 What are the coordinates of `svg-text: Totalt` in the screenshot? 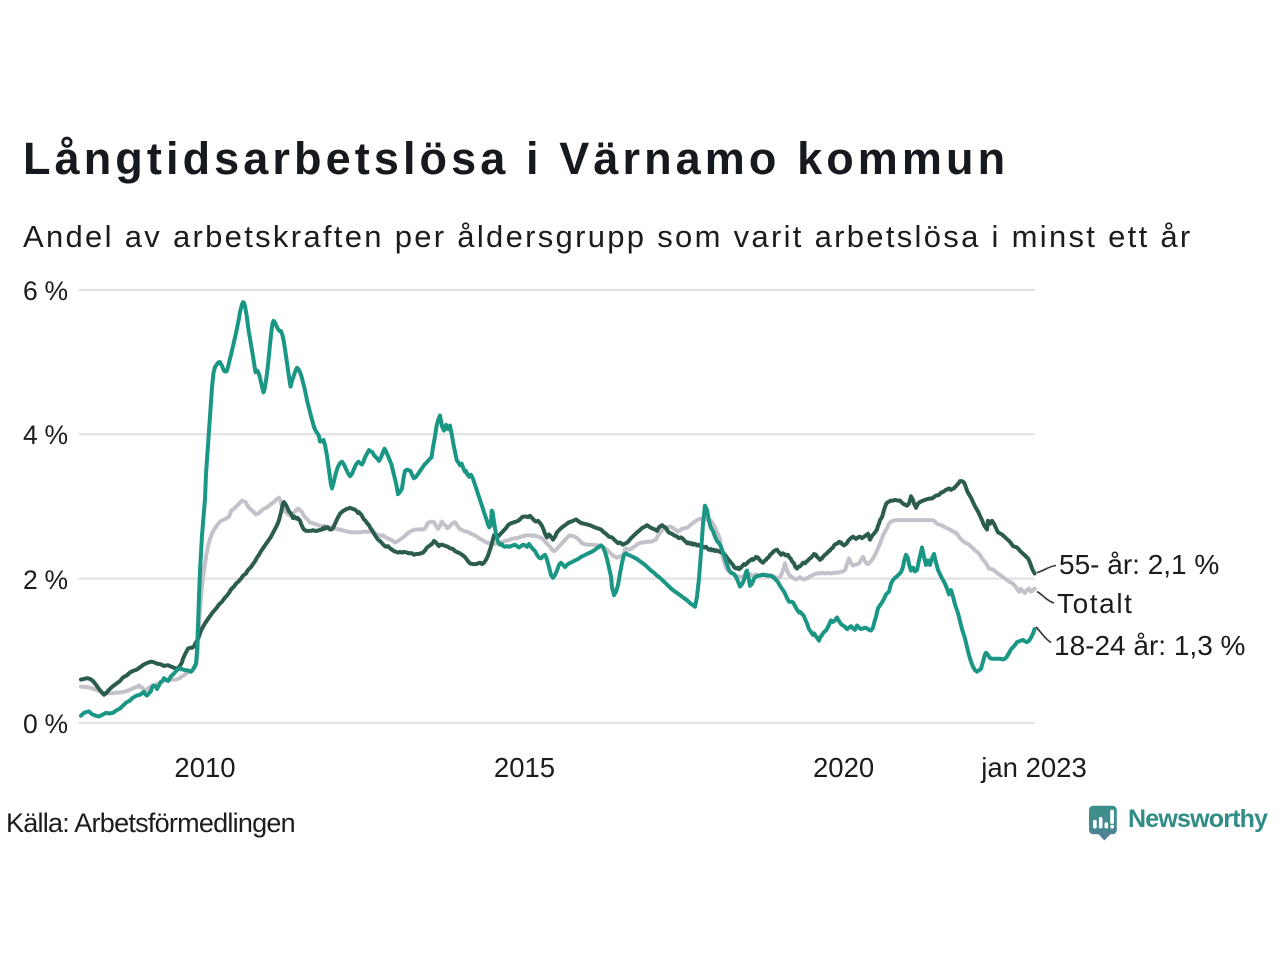 It's located at (1095, 603).